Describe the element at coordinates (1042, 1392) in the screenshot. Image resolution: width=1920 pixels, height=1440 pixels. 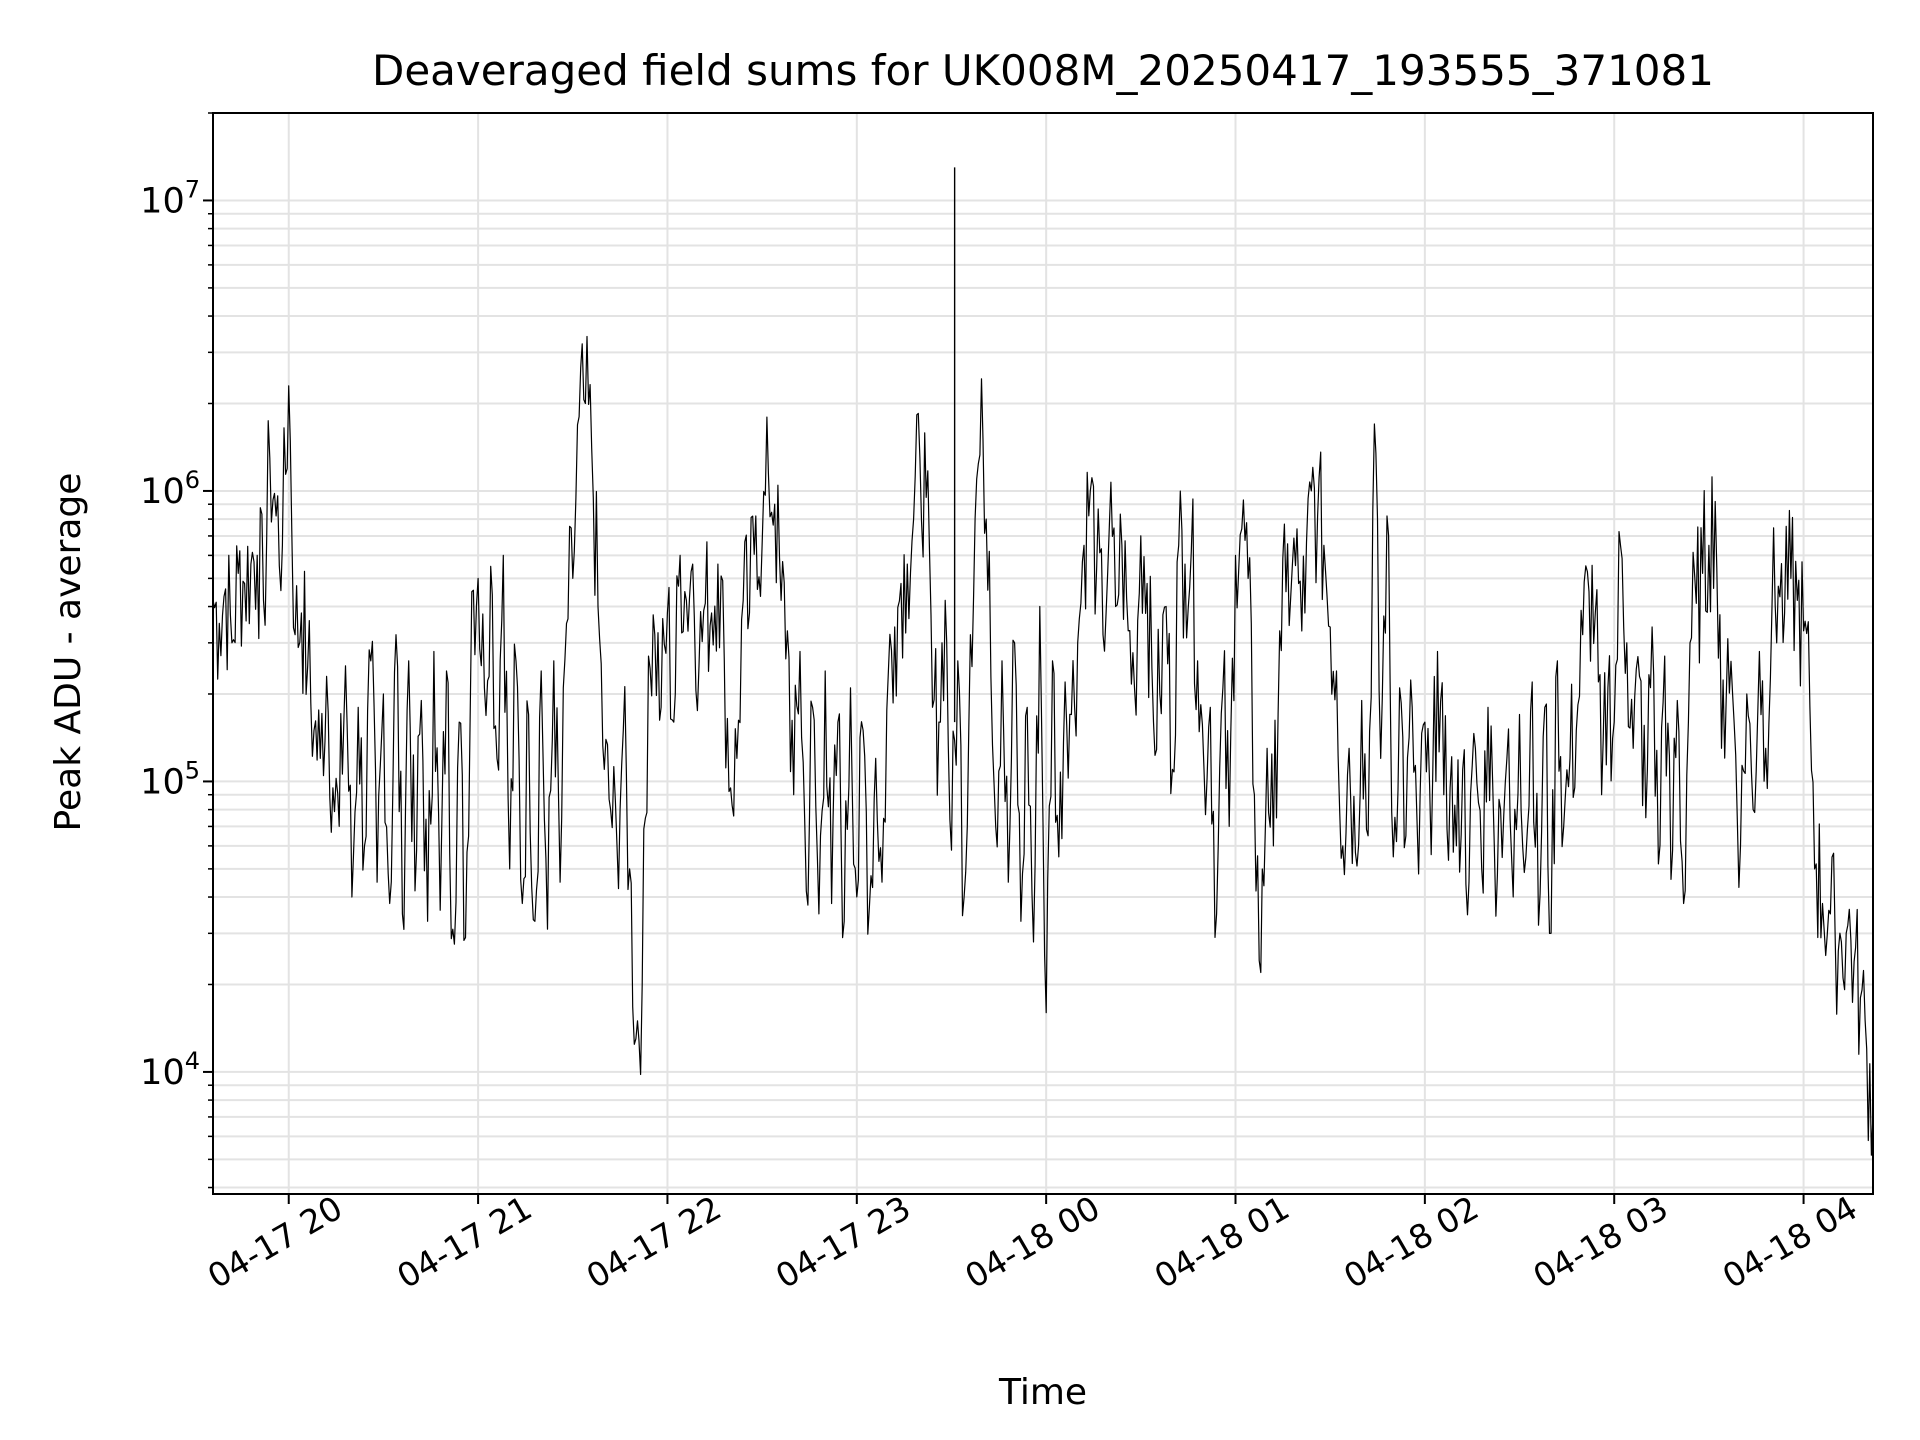
I see `x-axis-label: Time` at that location.